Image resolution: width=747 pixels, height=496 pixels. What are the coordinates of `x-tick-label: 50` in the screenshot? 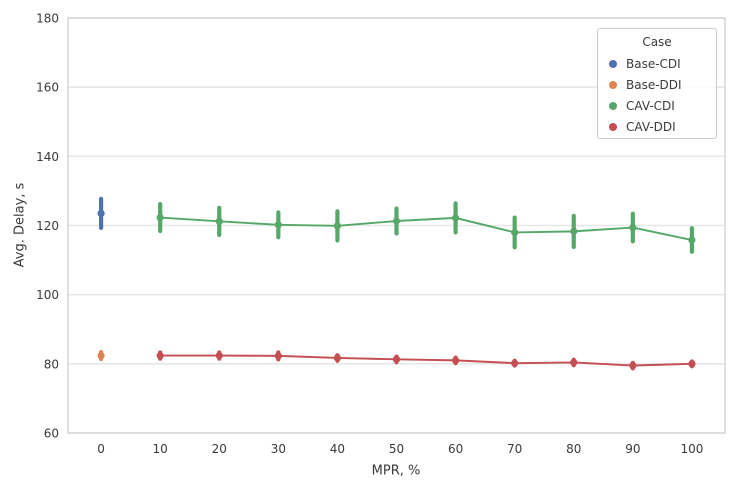 It's located at (396, 449).